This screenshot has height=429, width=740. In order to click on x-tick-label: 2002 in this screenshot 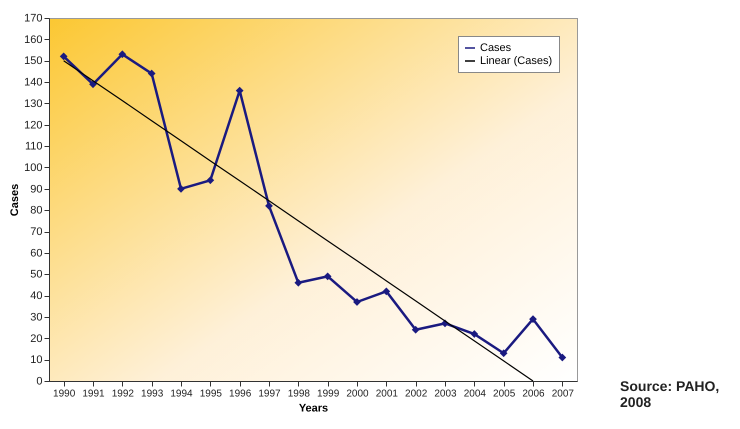, I will do `click(416, 394)`.